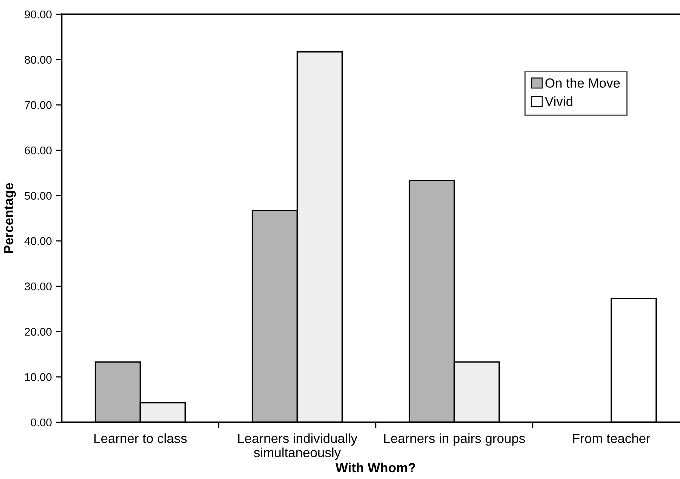  I want to click on y-tick-label: 40.00, so click(38, 241).